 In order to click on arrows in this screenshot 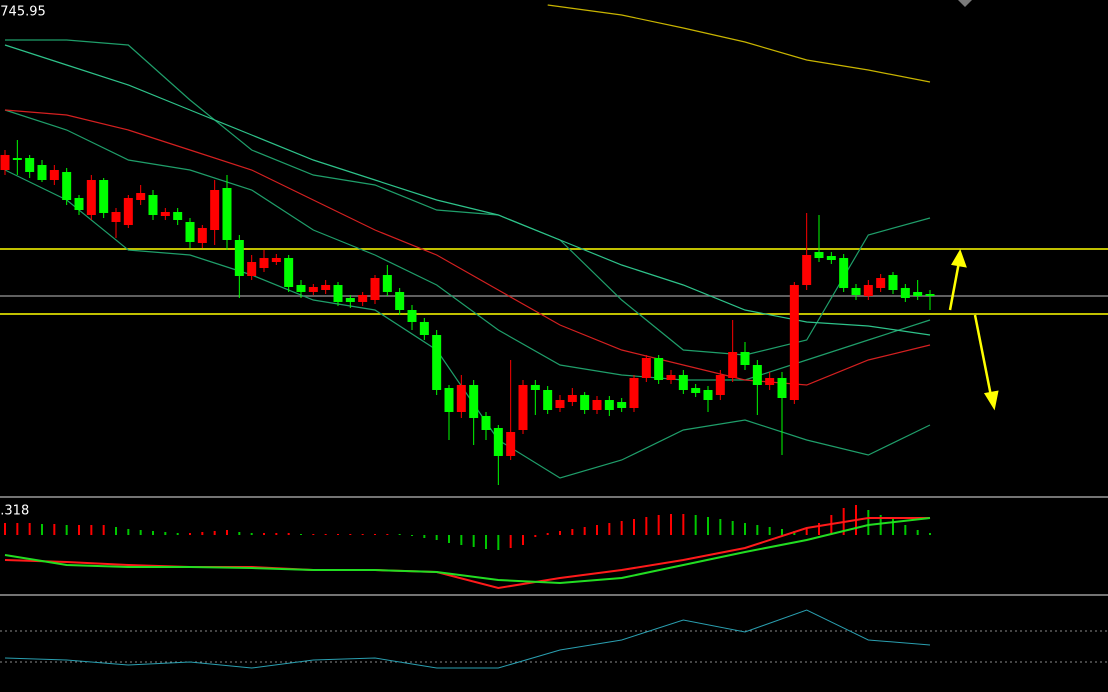, I will do `click(973, 330)`.